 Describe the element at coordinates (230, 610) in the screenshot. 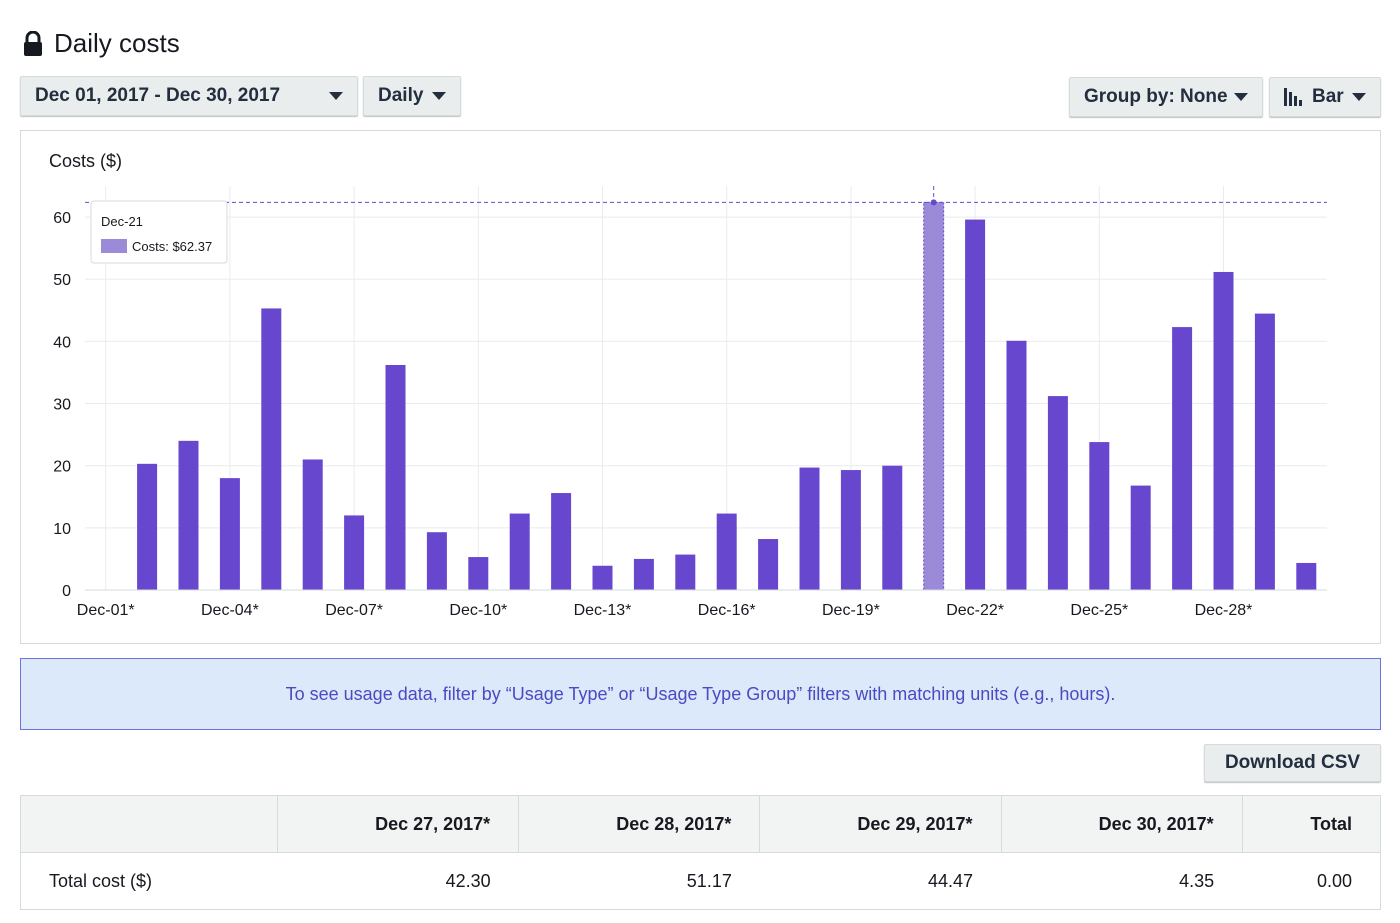

I see `x-tick-label: Dec-04*` at that location.